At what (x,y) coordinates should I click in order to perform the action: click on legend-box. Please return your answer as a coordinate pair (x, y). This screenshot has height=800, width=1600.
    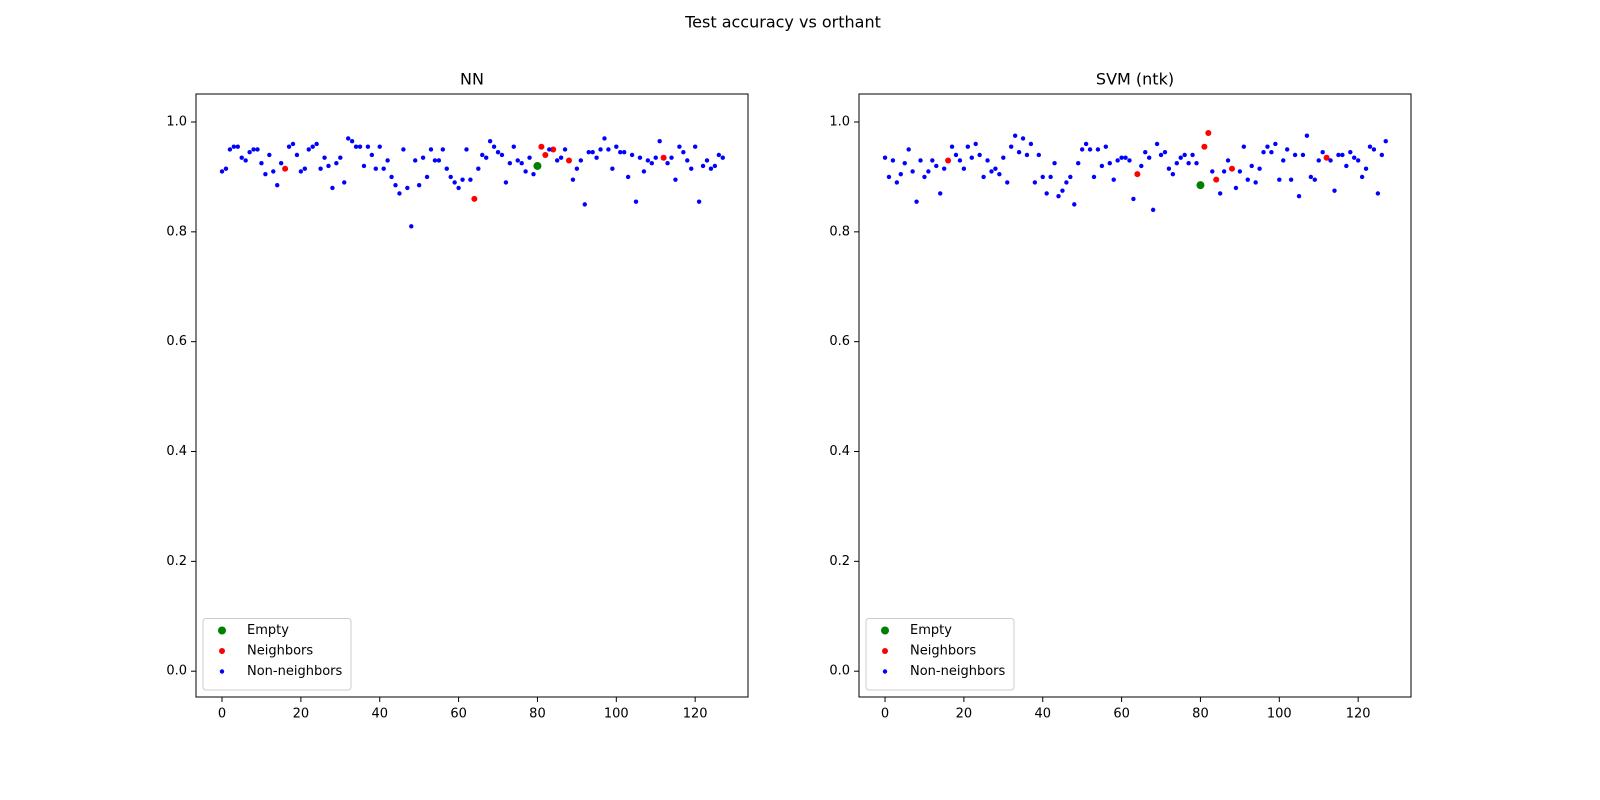
    Looking at the image, I should click on (277, 654).